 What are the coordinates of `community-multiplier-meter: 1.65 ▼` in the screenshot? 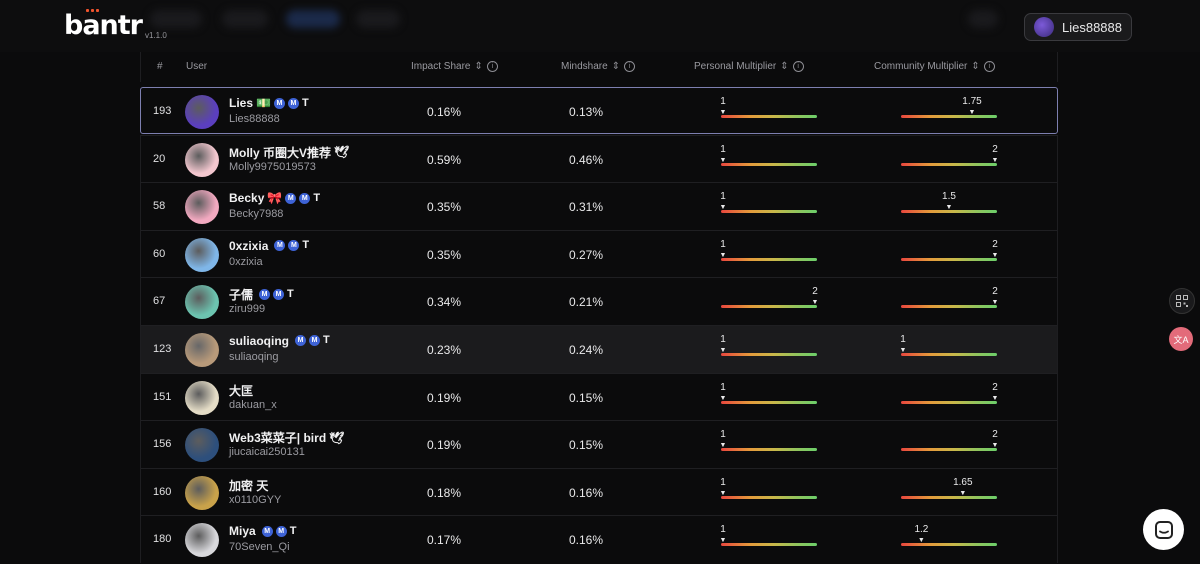 It's located at (949, 492).